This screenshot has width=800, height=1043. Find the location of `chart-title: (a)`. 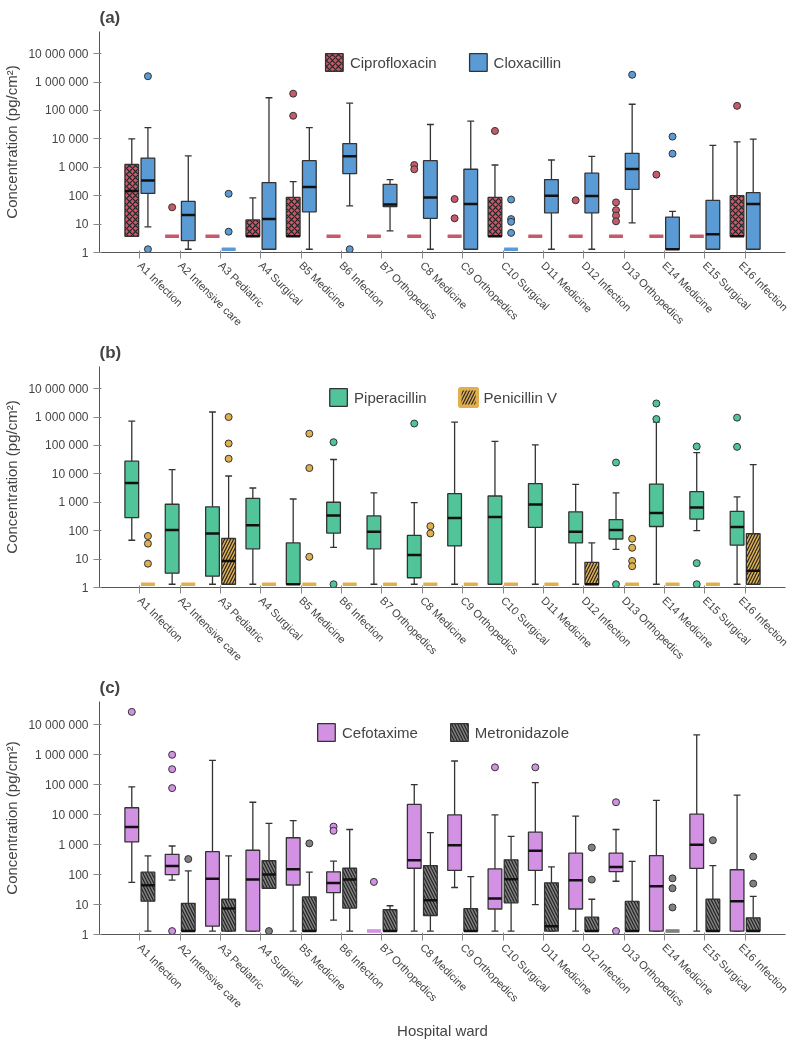

chart-title: (a) is located at coordinates (110, 17).